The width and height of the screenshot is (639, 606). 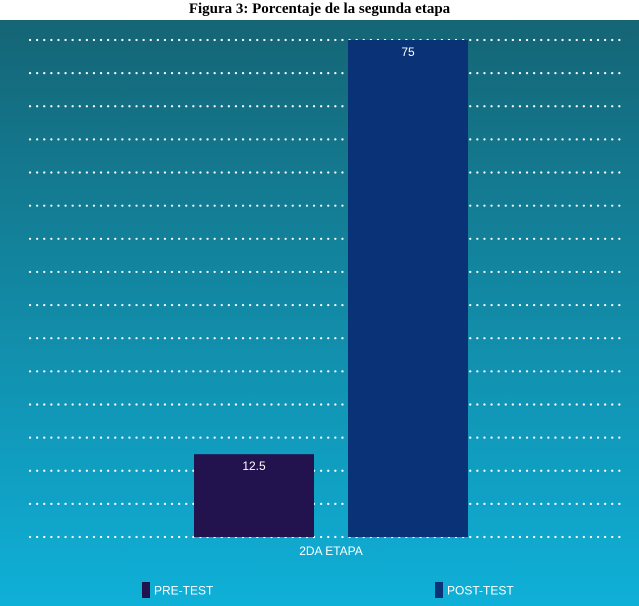 What do you see at coordinates (328, 590) in the screenshot?
I see `legend: PRE-TEST POST-TEST` at bounding box center [328, 590].